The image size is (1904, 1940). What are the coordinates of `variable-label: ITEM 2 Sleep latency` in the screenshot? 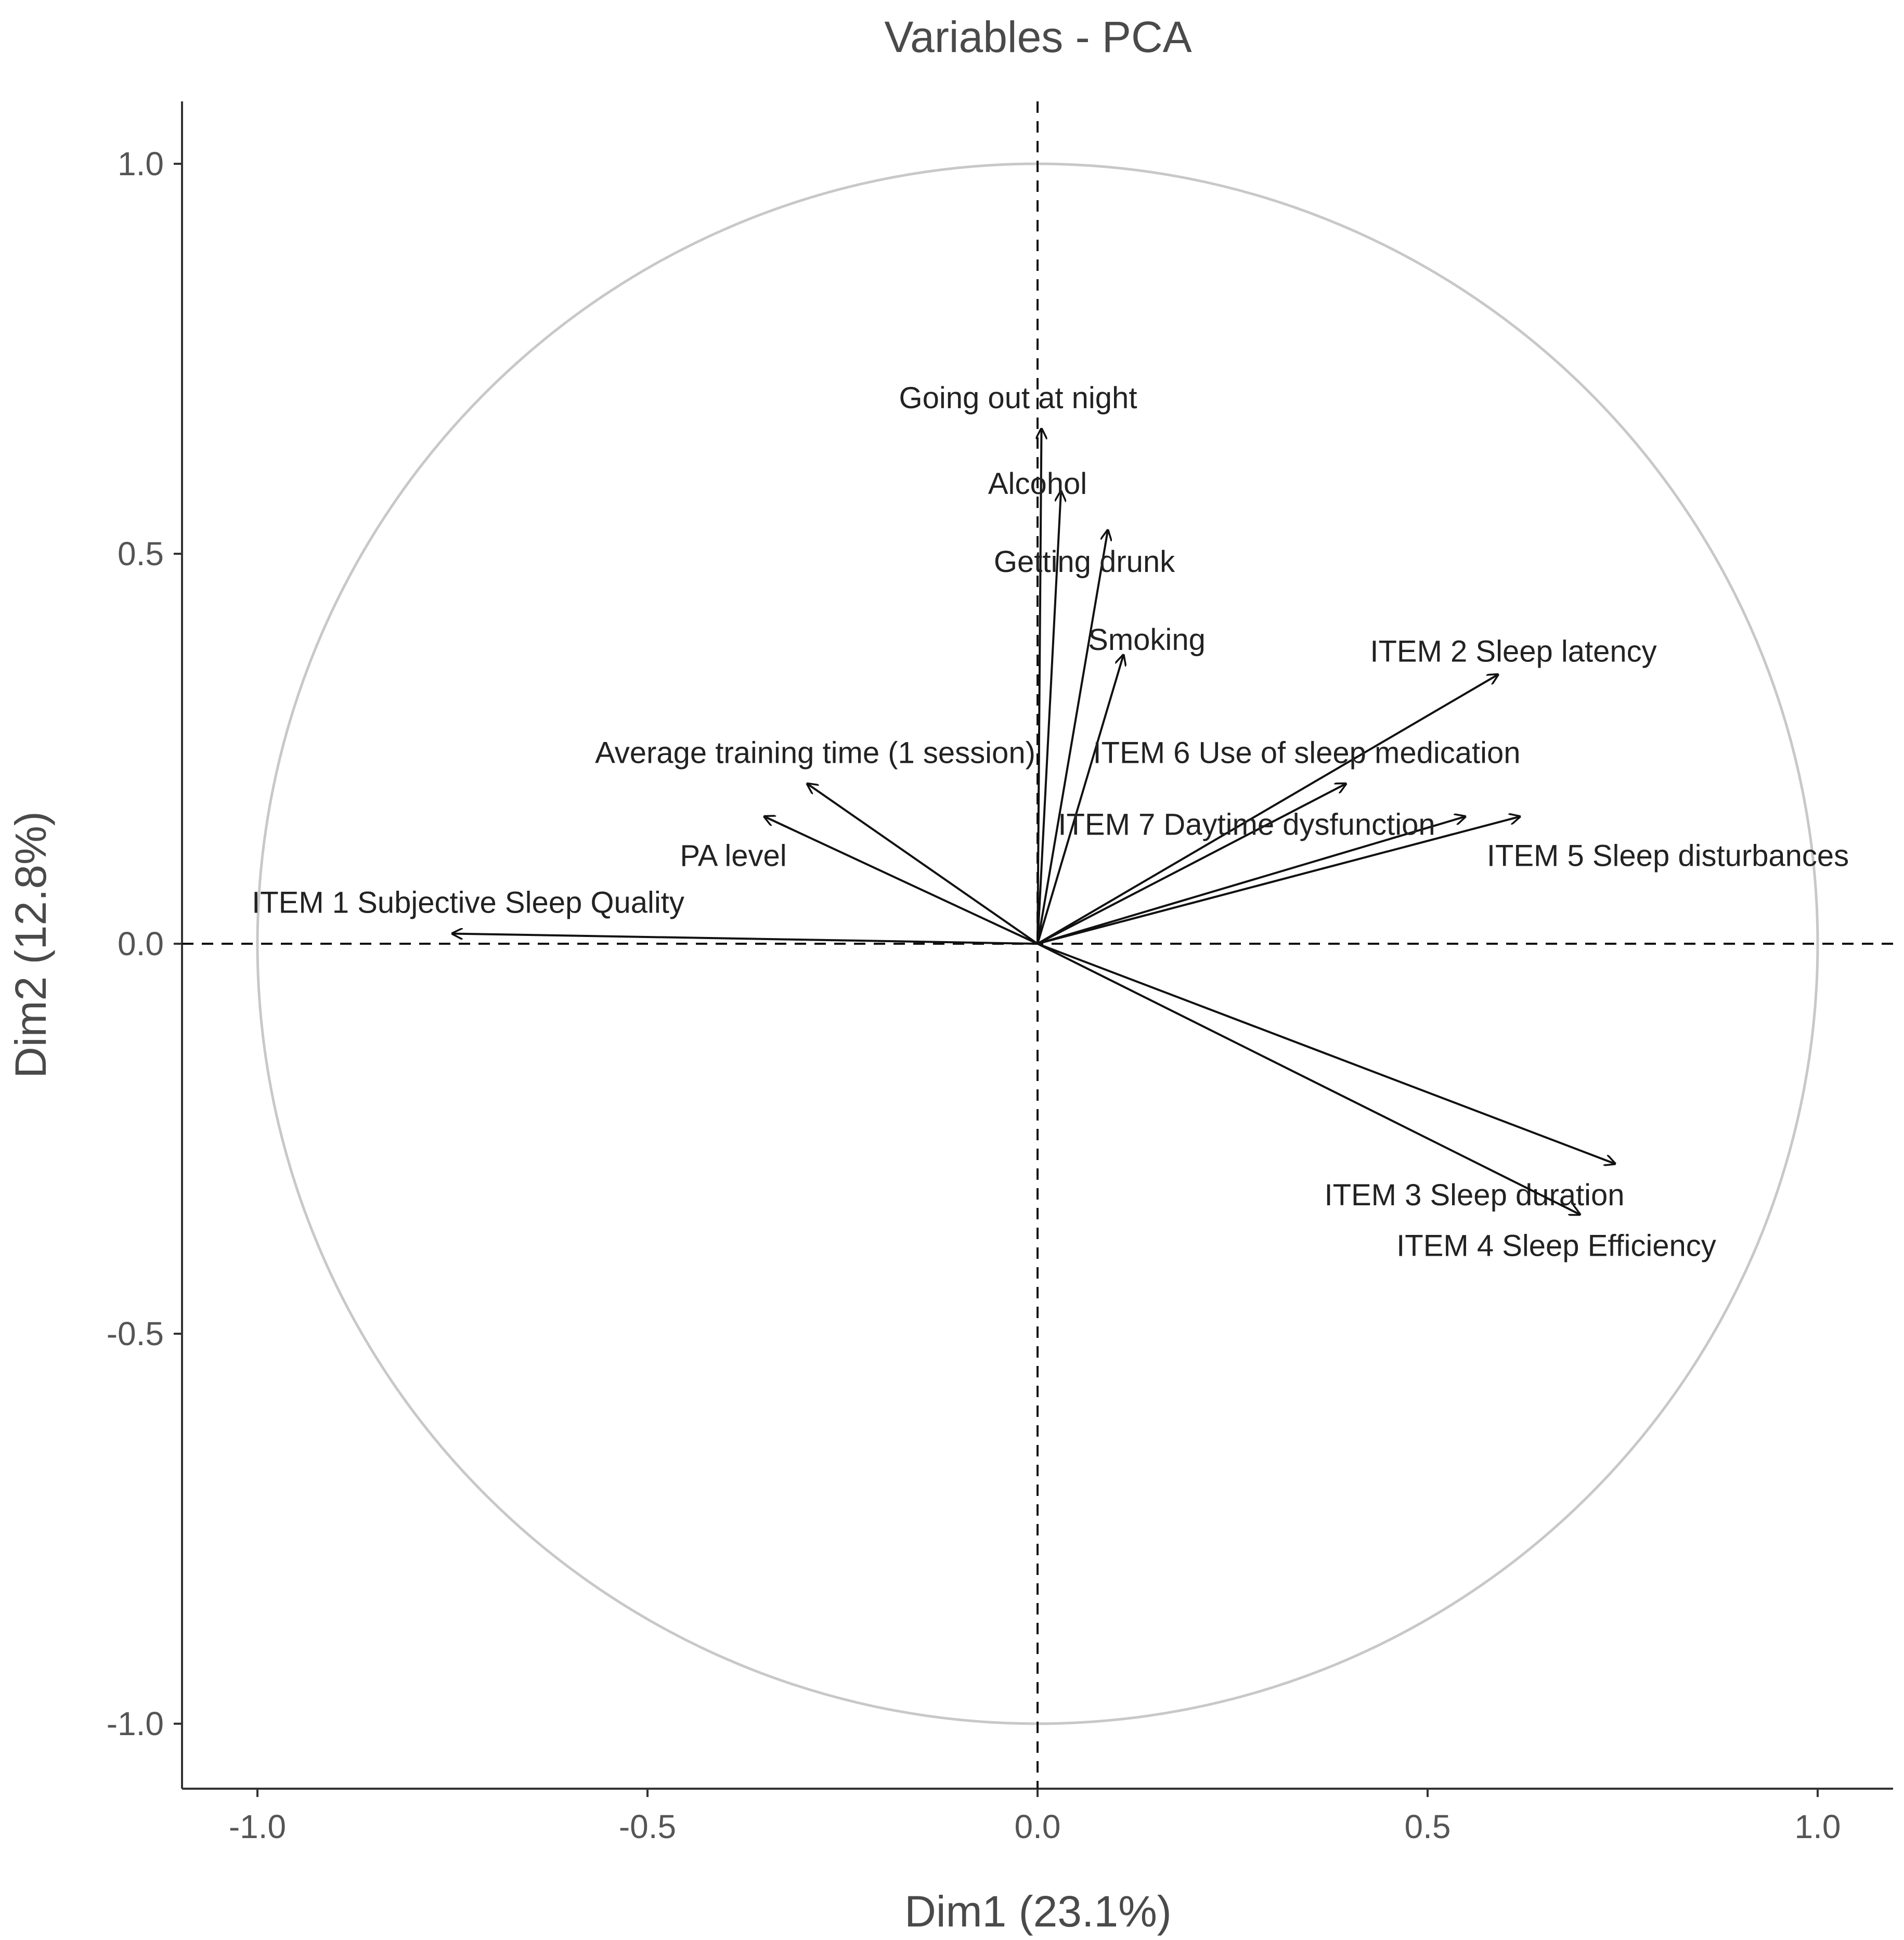 It's located at (1513, 652).